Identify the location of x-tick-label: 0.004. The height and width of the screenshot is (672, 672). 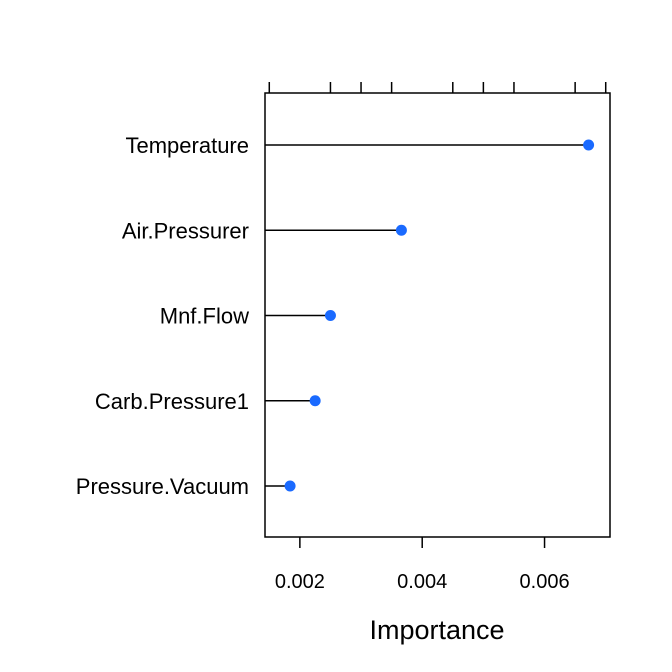
(422, 582).